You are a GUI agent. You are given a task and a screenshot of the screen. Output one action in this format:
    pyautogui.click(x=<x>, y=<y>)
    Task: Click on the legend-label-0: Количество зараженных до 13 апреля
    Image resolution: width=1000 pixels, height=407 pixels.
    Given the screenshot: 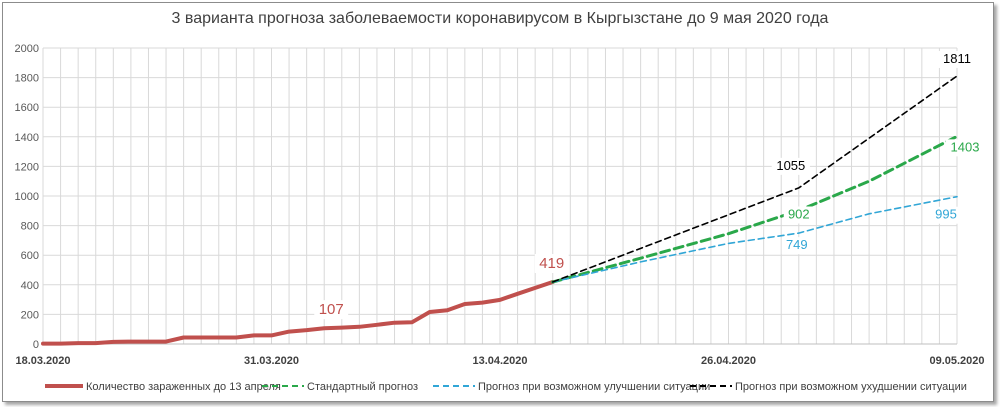 What is the action you would take?
    pyautogui.click(x=183, y=387)
    